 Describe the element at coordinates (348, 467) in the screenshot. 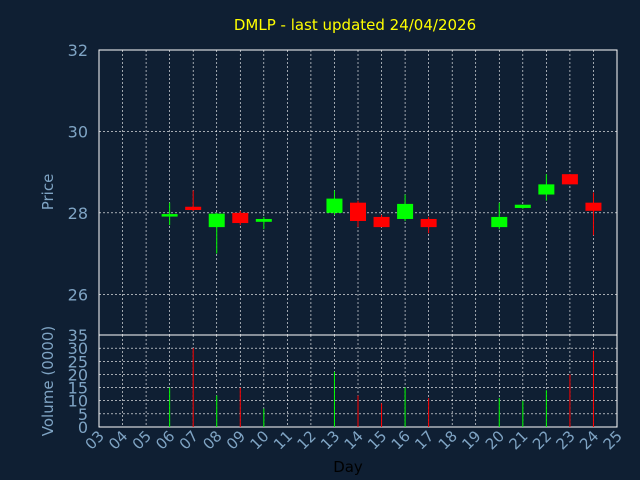

I see `x-axis-label: Day` at that location.